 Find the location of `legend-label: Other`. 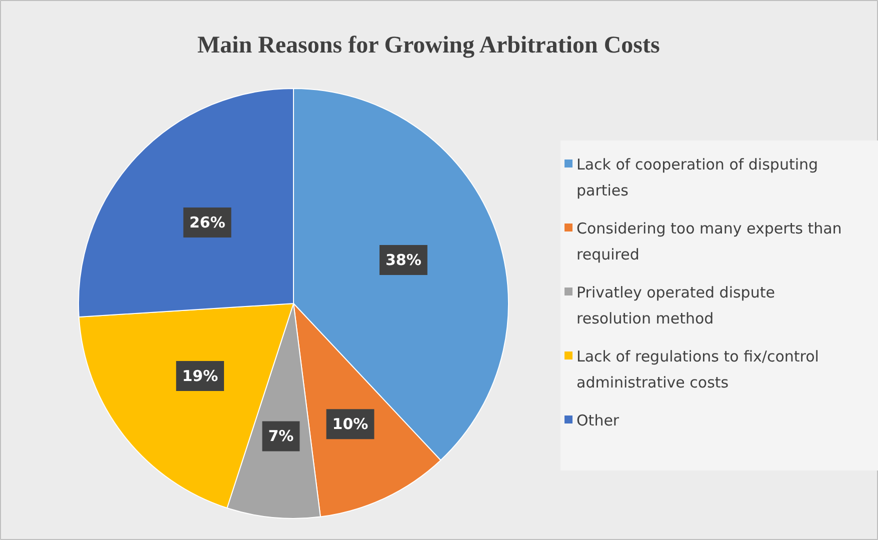

legend-label: Other is located at coordinates (598, 421).